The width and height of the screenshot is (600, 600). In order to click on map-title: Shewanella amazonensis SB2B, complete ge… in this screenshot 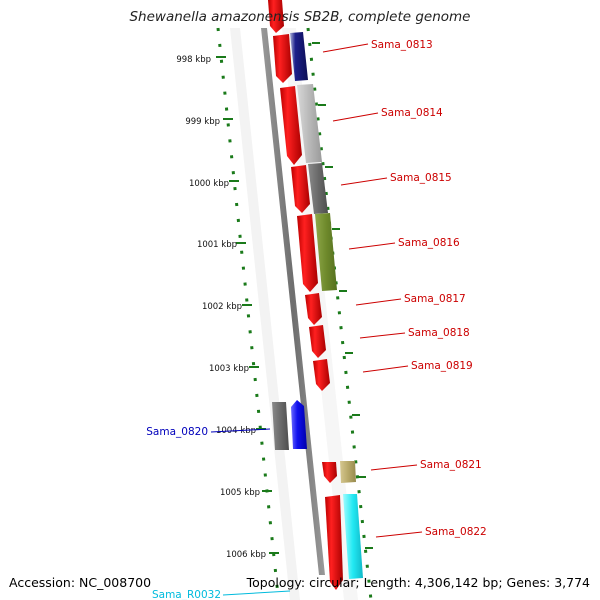, I will do `click(300, 17)`.